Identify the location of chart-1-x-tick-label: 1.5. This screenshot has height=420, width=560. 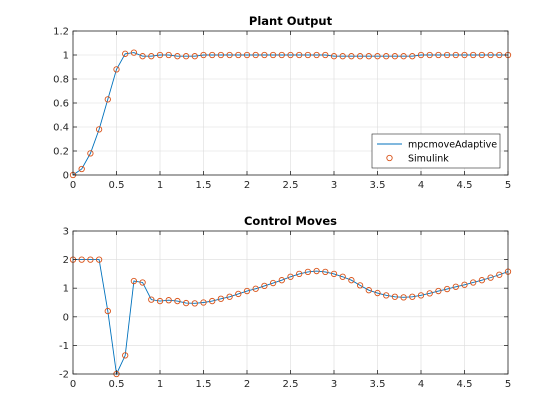
(204, 384).